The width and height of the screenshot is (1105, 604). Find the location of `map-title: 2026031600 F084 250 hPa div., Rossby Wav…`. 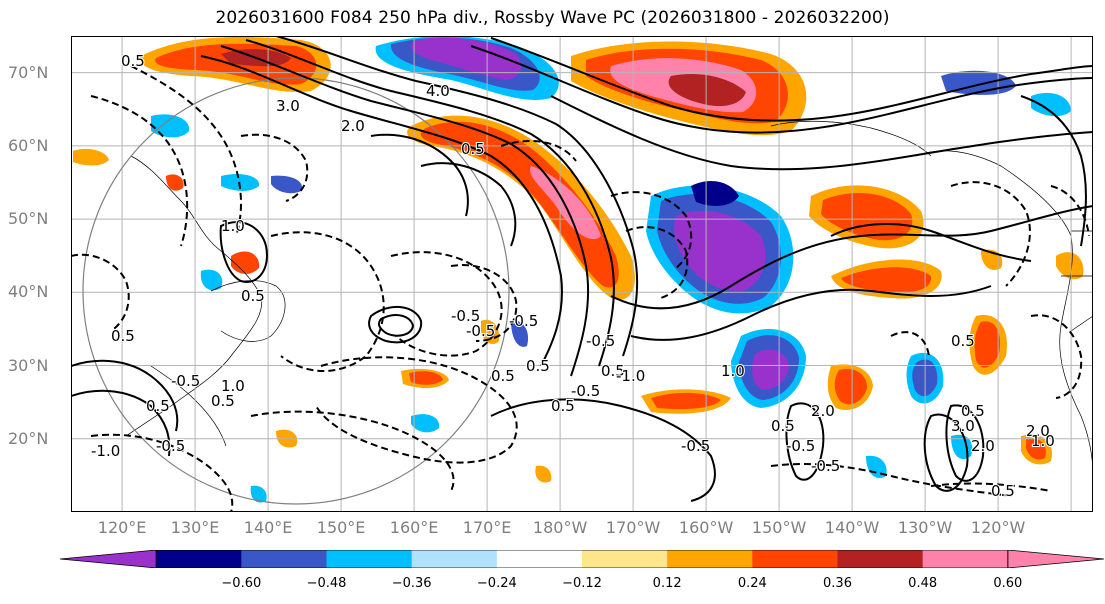

map-title: 2026031600 F084 250 hPa div., Rossby Wav… is located at coordinates (552, 18).